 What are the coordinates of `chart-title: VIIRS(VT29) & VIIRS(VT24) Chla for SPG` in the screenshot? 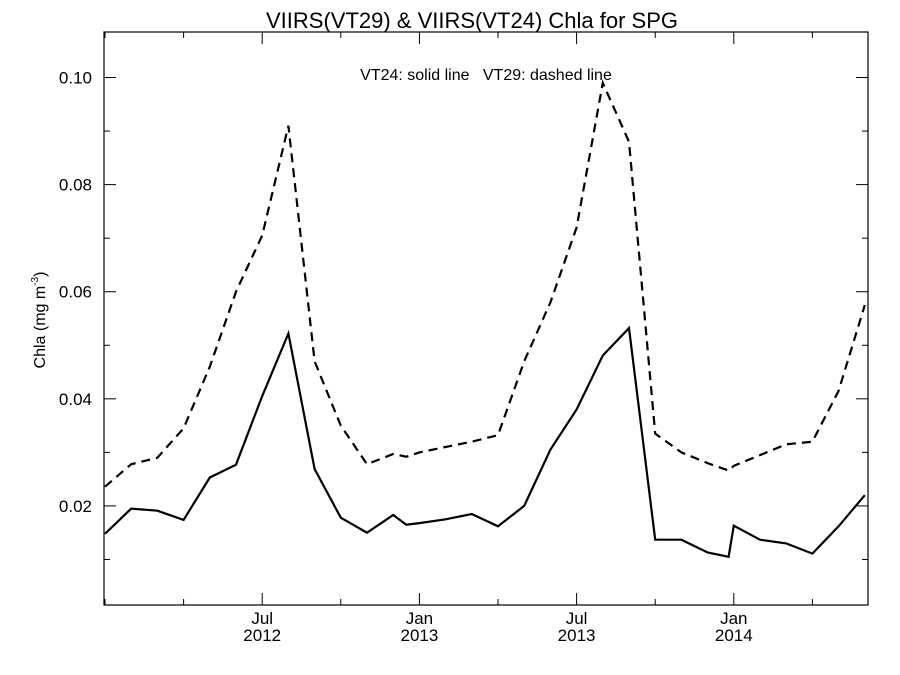 It's located at (472, 20).